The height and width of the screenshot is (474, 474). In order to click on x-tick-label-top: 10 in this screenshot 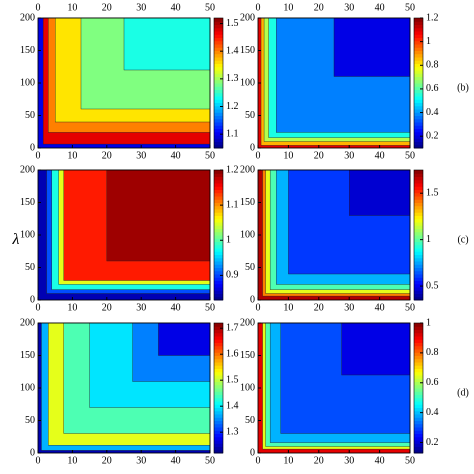, I will do `click(288, 7)`.